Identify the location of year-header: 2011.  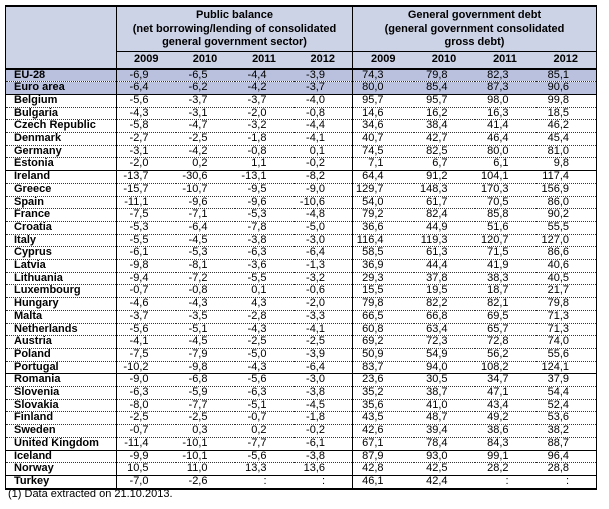
(264, 60).